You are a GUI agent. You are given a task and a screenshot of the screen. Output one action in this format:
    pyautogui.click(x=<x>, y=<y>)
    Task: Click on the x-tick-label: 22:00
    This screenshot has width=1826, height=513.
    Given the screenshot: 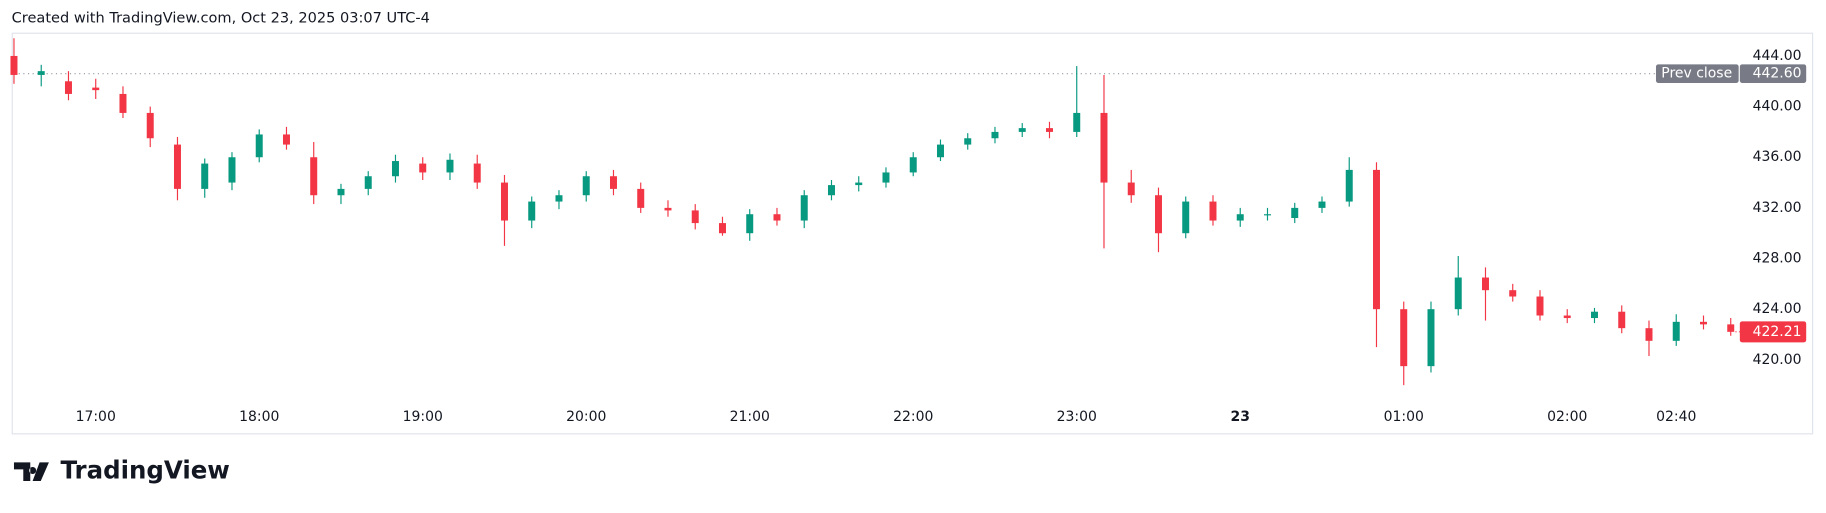 What is the action you would take?
    pyautogui.click(x=913, y=417)
    